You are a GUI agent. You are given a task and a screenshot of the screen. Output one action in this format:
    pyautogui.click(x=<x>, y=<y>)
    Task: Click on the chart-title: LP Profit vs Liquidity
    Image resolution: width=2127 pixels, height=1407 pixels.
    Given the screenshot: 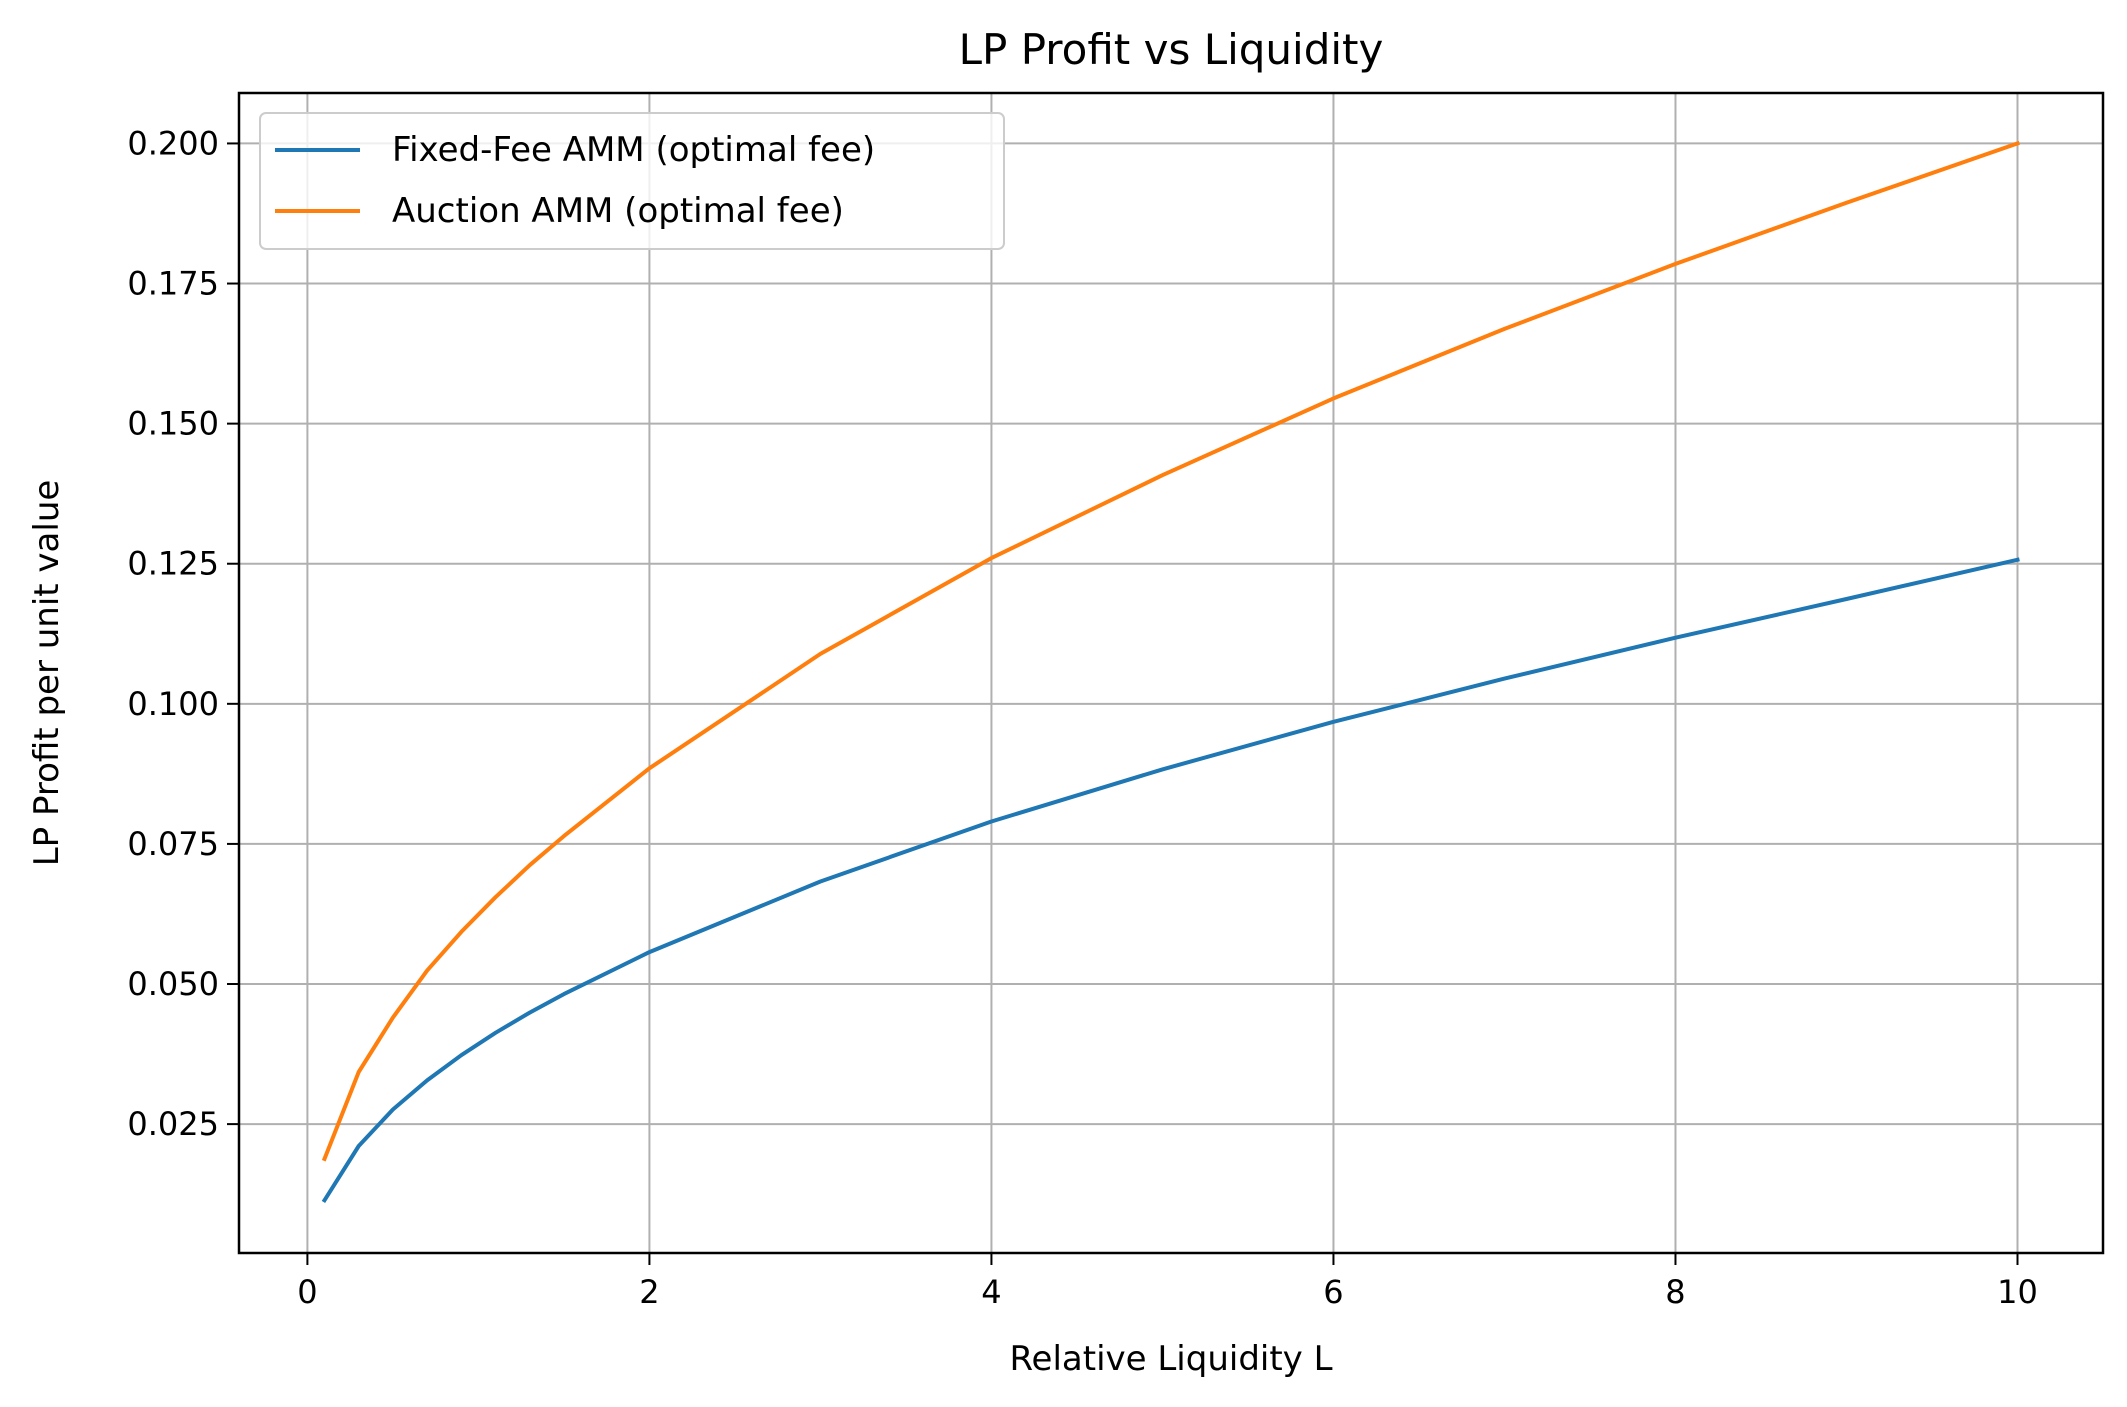 What is the action you would take?
    pyautogui.click(x=1171, y=49)
    